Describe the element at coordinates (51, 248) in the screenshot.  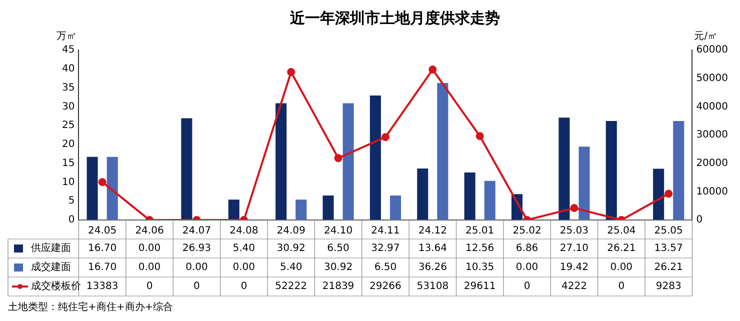
I see `legend-label: 供应建面` at that location.